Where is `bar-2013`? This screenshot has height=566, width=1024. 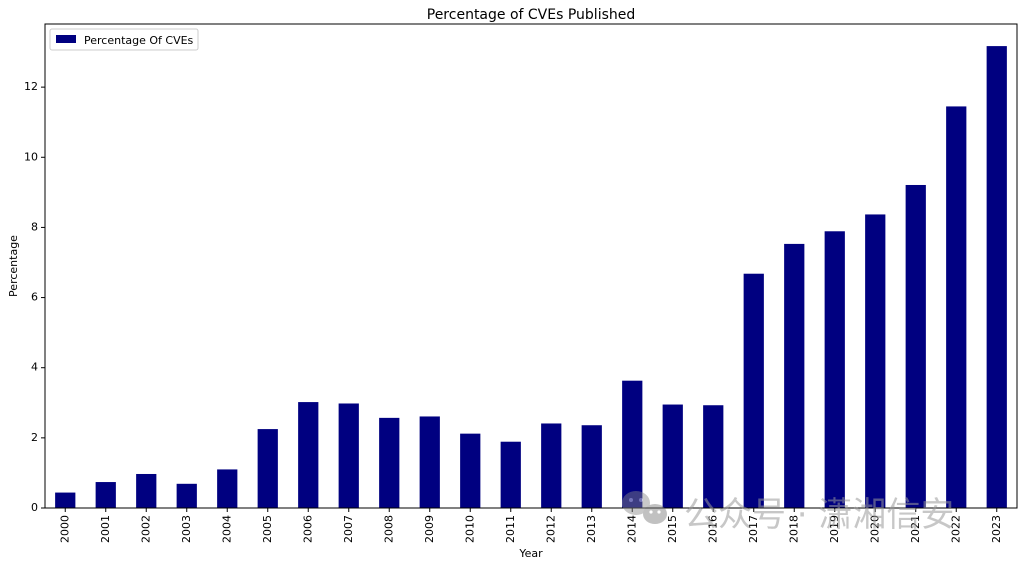
bar-2013 is located at coordinates (591, 466).